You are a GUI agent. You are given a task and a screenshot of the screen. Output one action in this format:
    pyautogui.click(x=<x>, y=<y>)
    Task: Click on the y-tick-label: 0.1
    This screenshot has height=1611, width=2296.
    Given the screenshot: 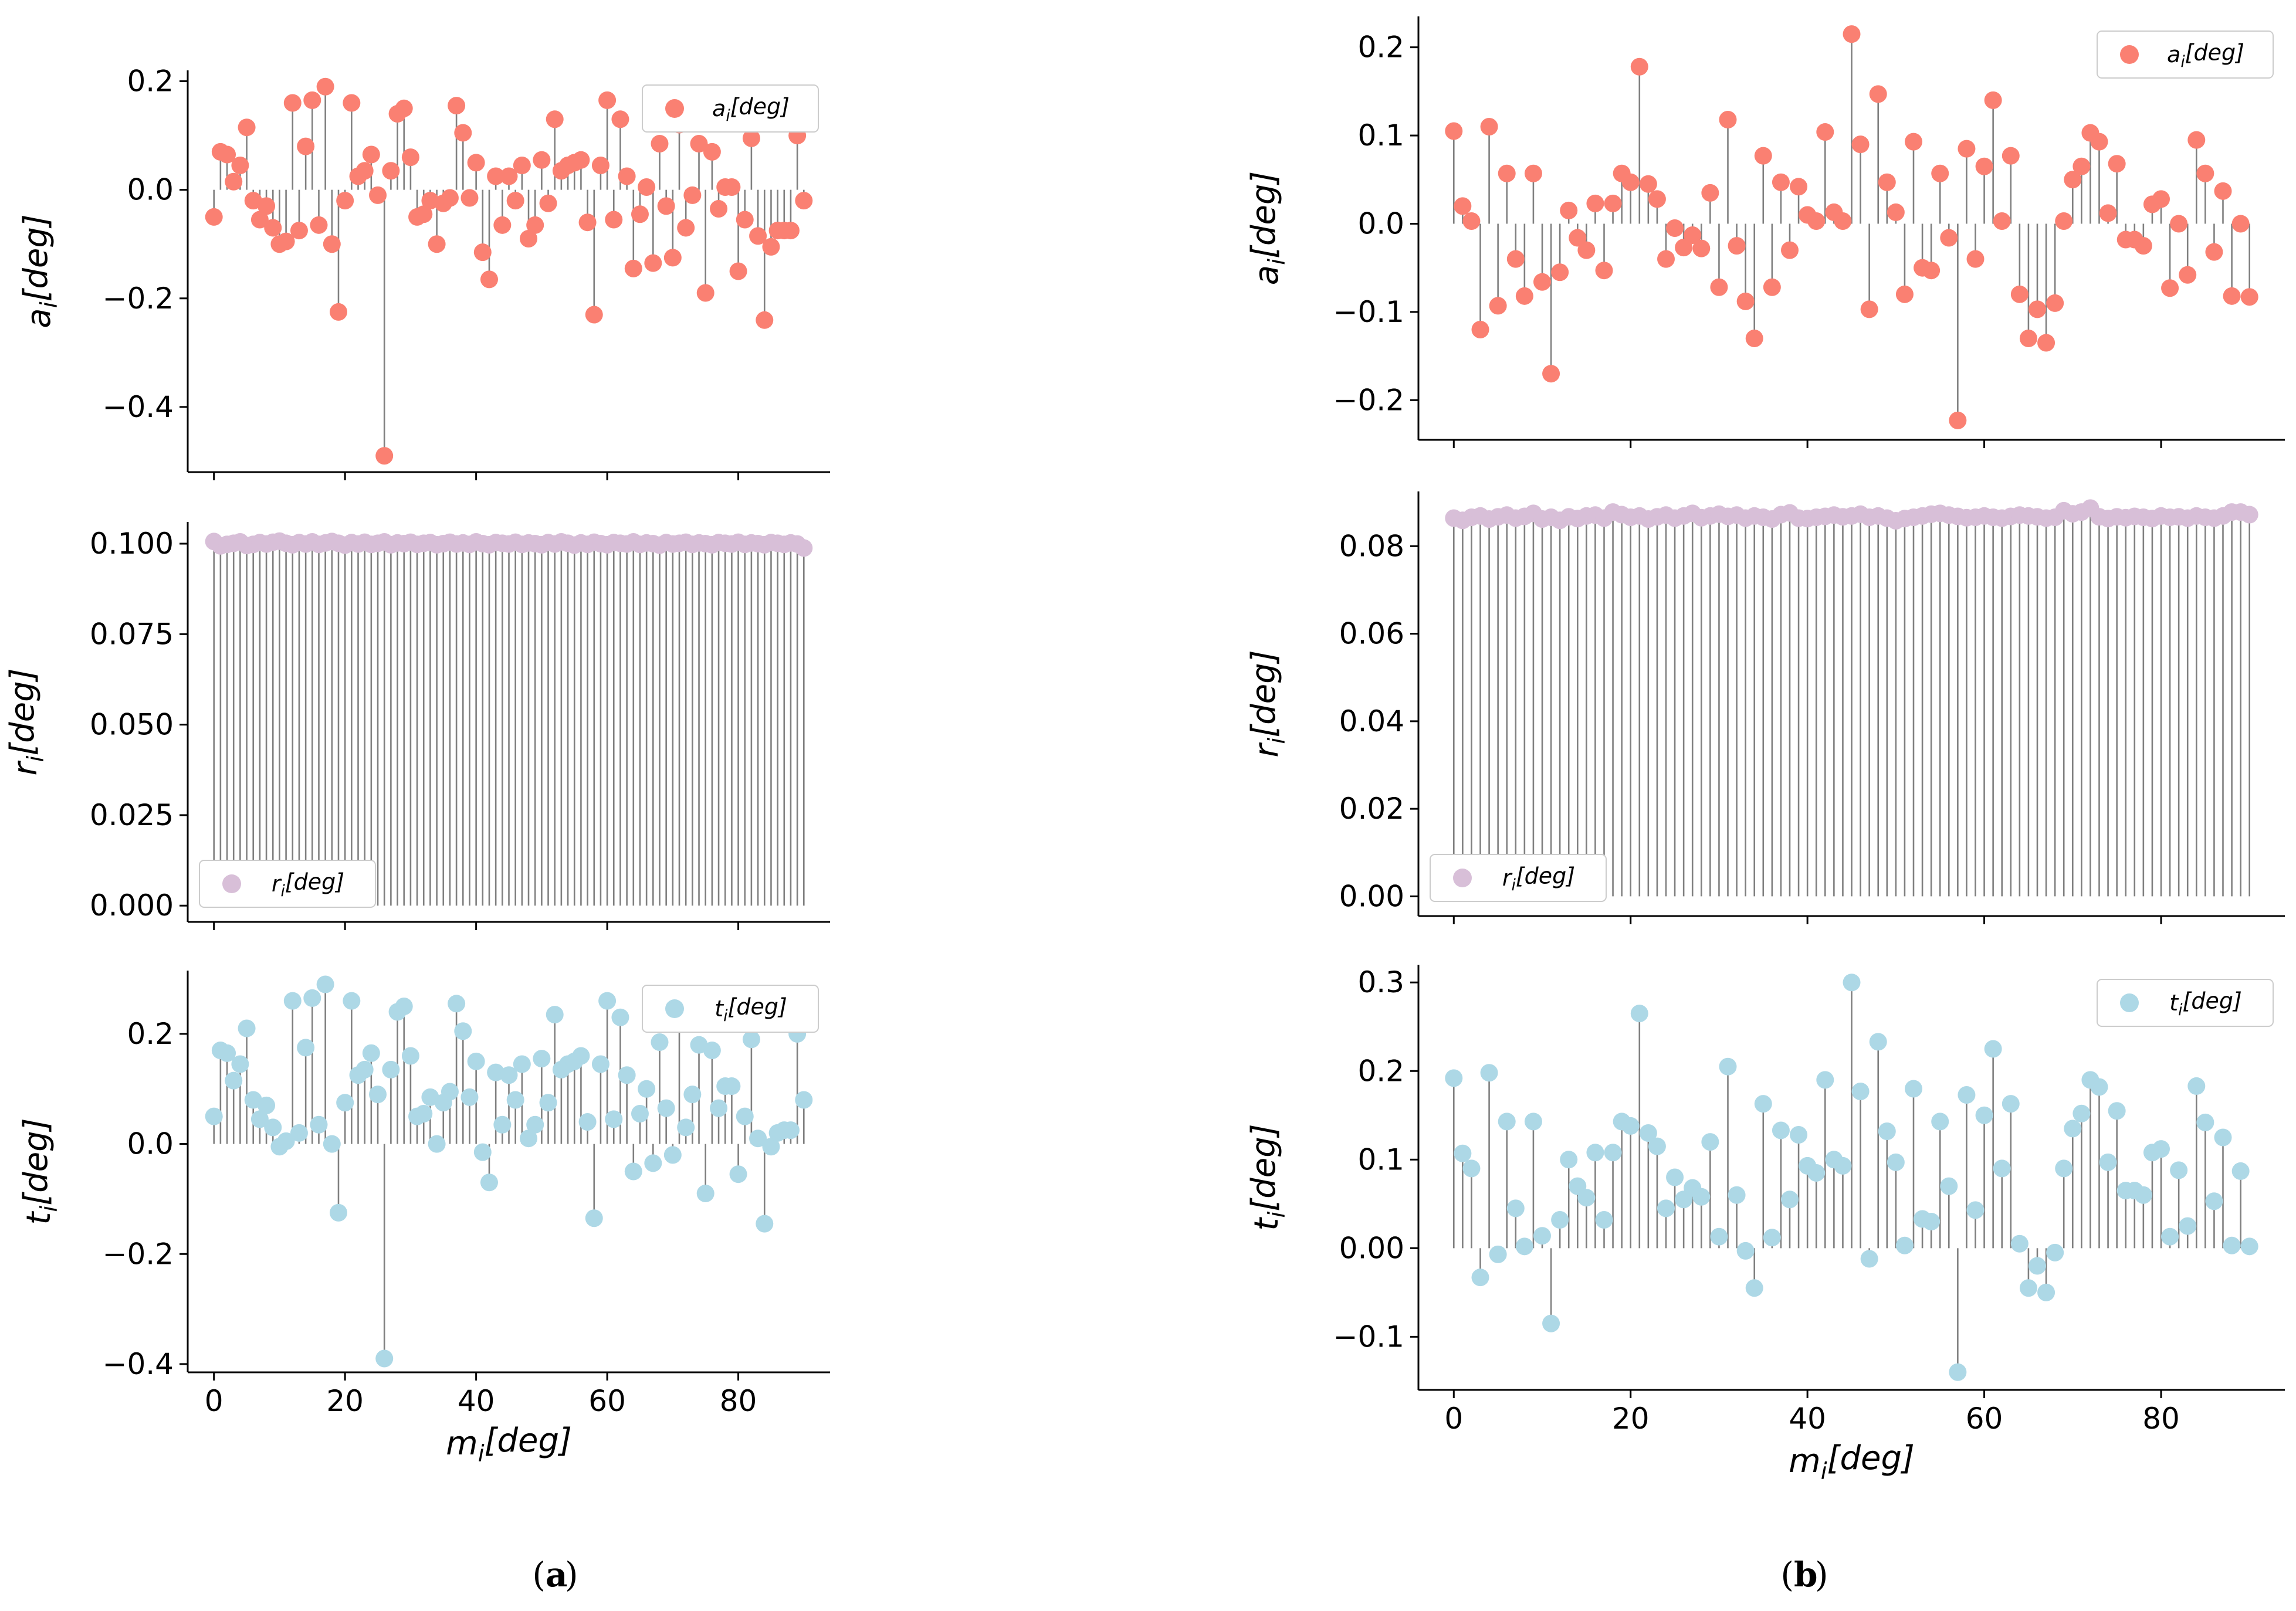 What is the action you would take?
    pyautogui.click(x=1380, y=135)
    